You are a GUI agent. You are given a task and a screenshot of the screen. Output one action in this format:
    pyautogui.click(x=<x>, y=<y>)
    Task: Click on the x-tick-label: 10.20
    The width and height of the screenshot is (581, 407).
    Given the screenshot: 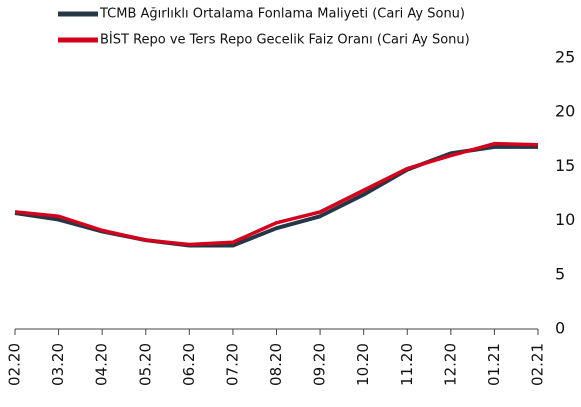 What is the action you would take?
    pyautogui.click(x=363, y=364)
    